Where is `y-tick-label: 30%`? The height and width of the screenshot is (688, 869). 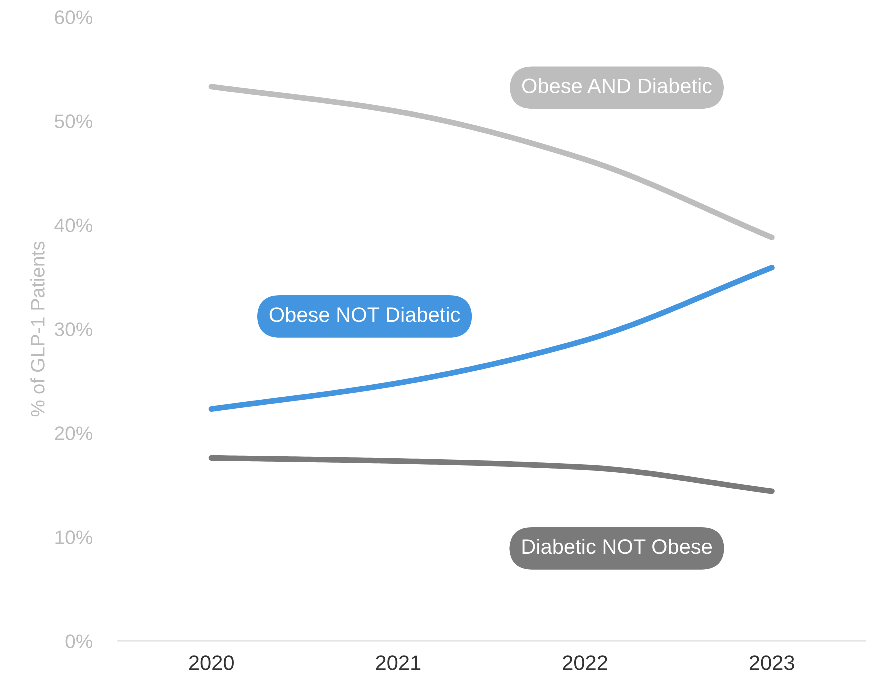 y-tick-label: 30% is located at coordinates (73, 329).